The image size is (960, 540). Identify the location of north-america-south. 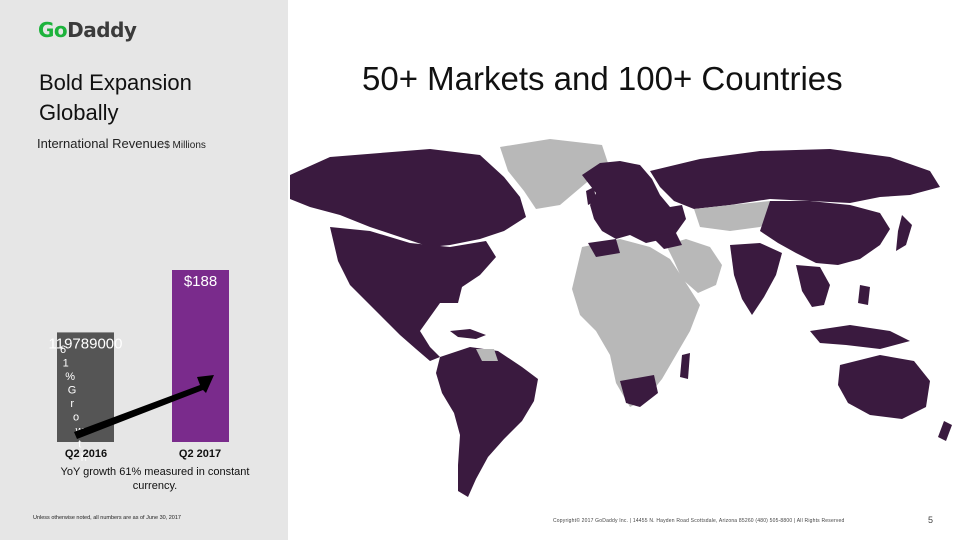
(413, 294).